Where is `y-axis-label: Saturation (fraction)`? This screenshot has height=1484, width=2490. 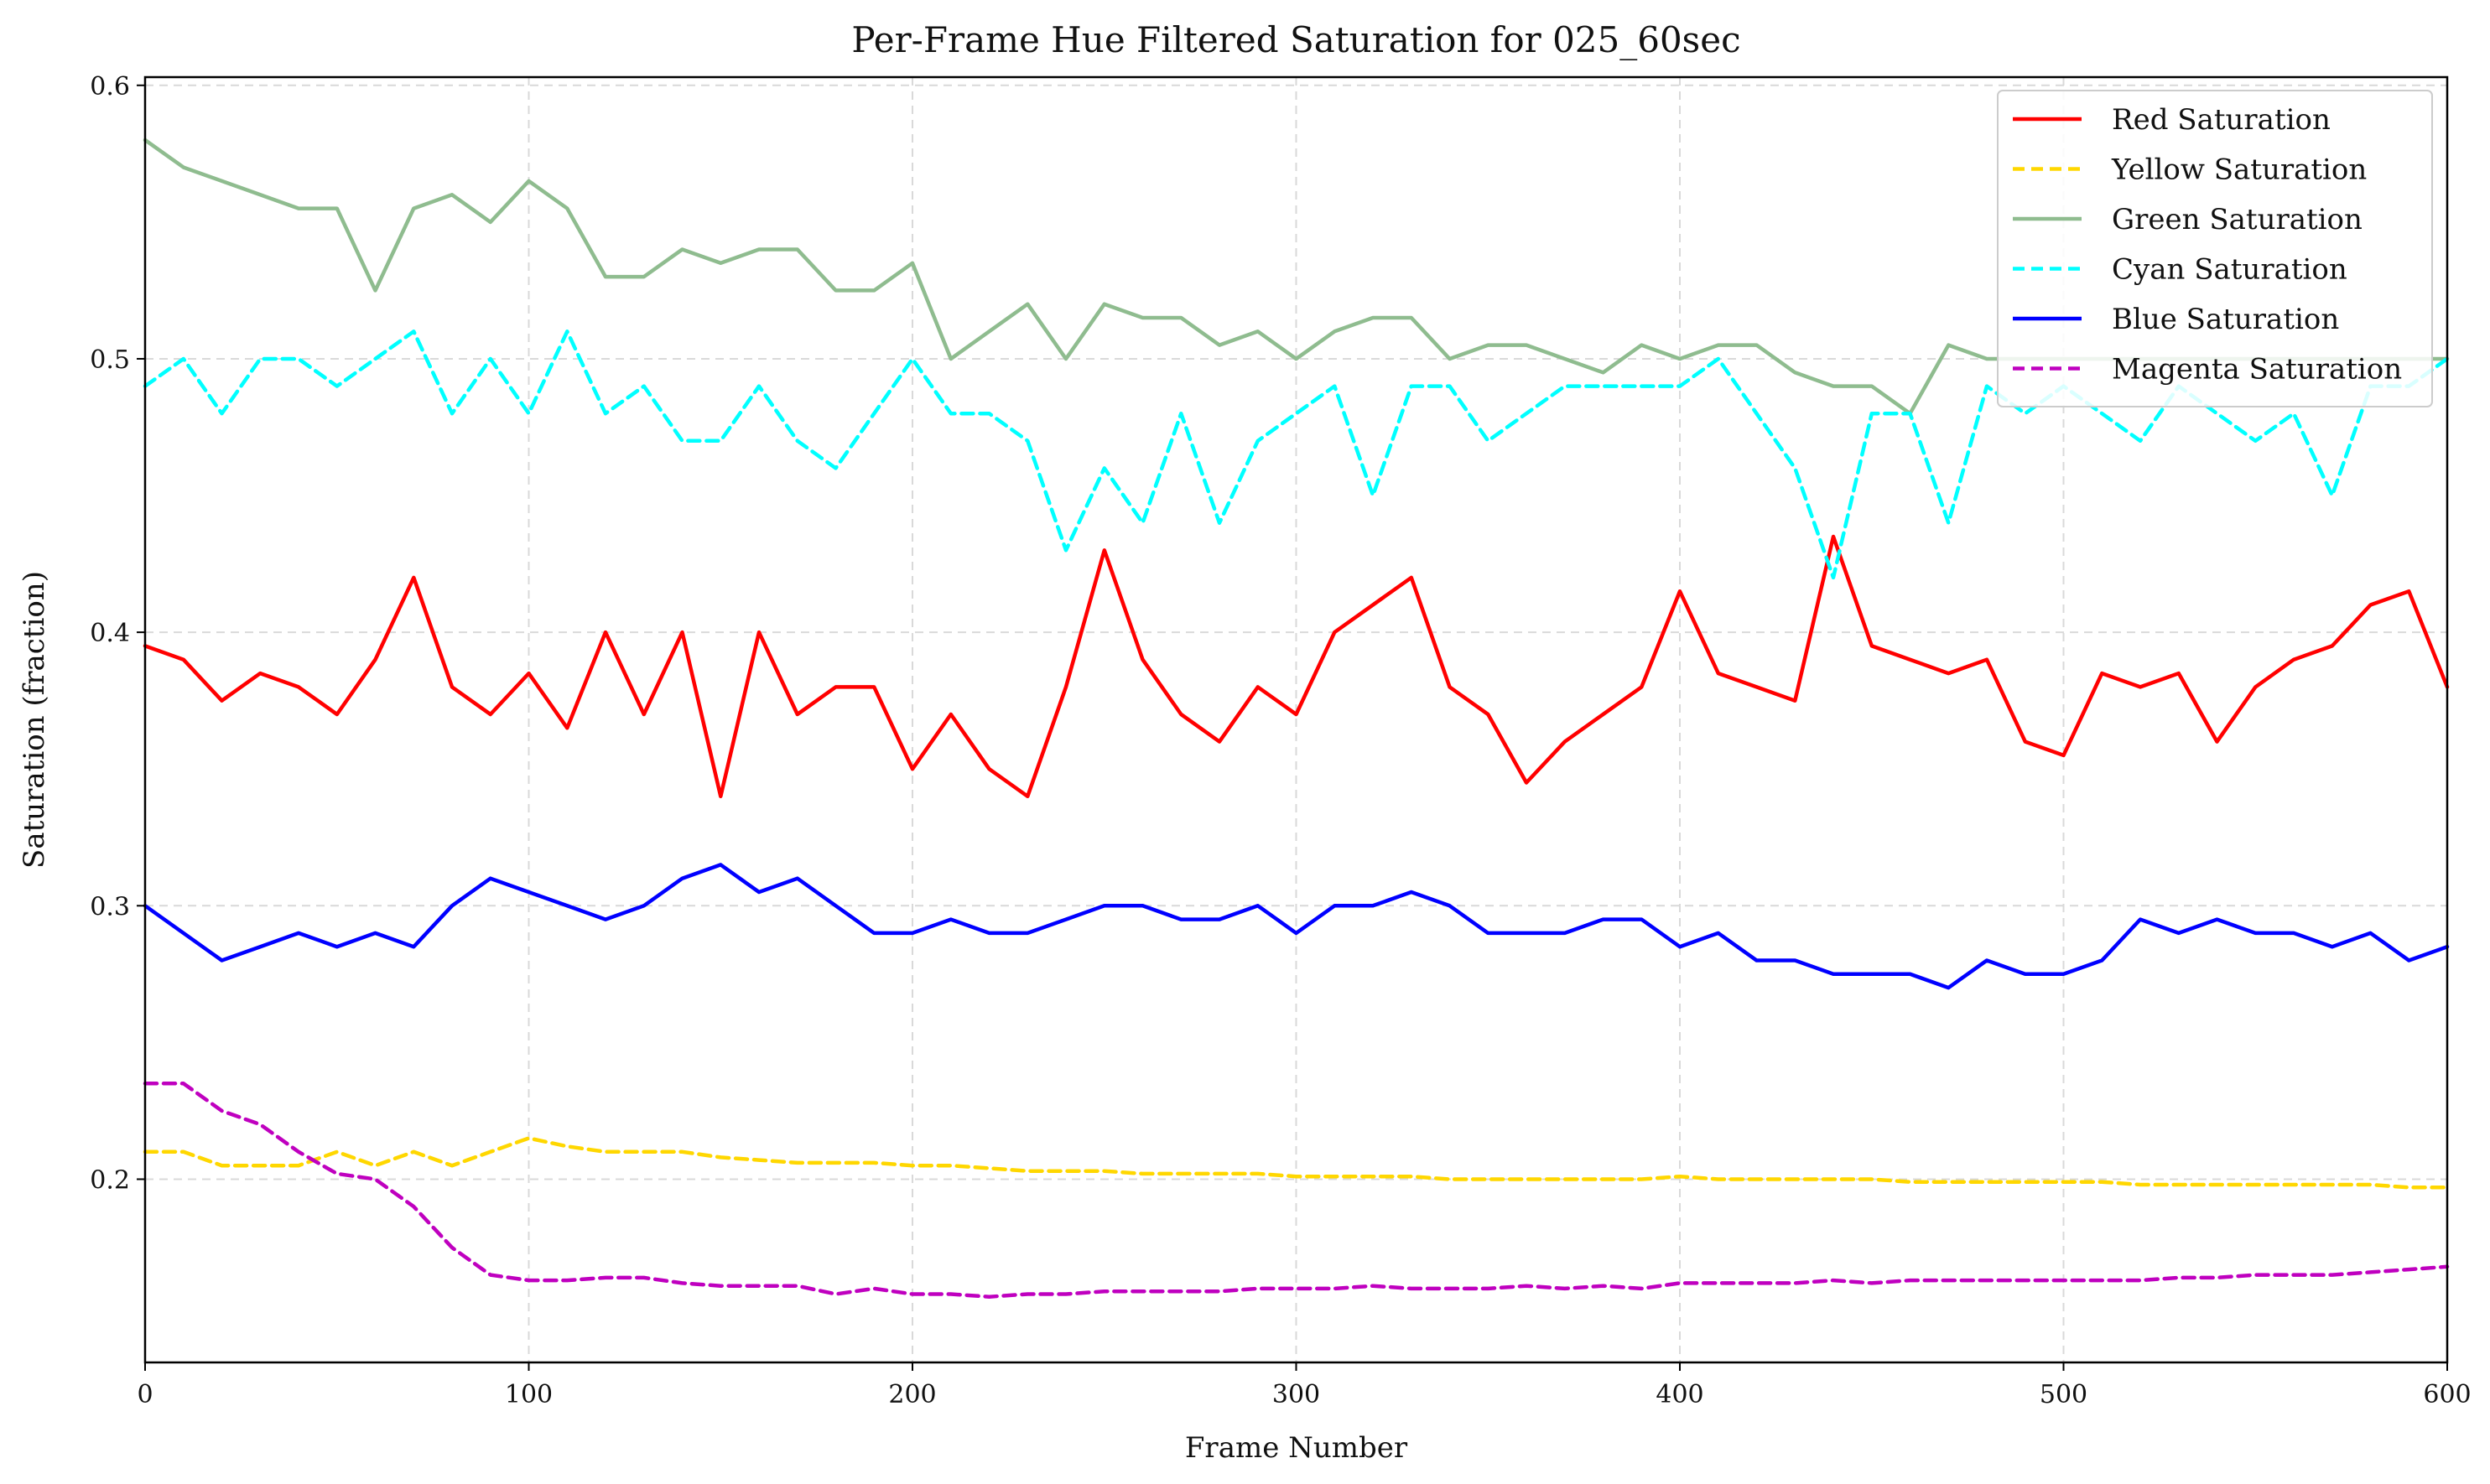
y-axis-label: Saturation (fraction) is located at coordinates (34, 720).